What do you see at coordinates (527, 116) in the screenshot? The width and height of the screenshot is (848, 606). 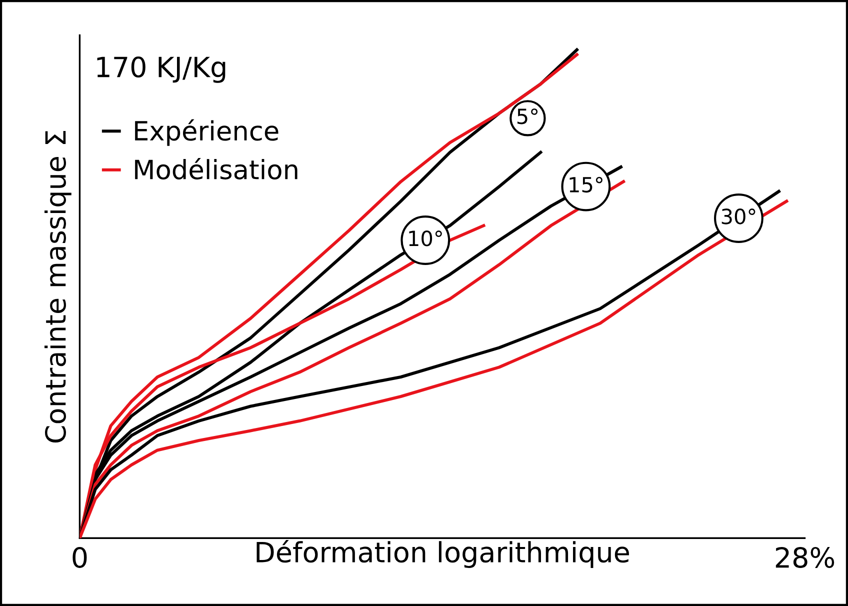 I see `annotation: 5°` at bounding box center [527, 116].